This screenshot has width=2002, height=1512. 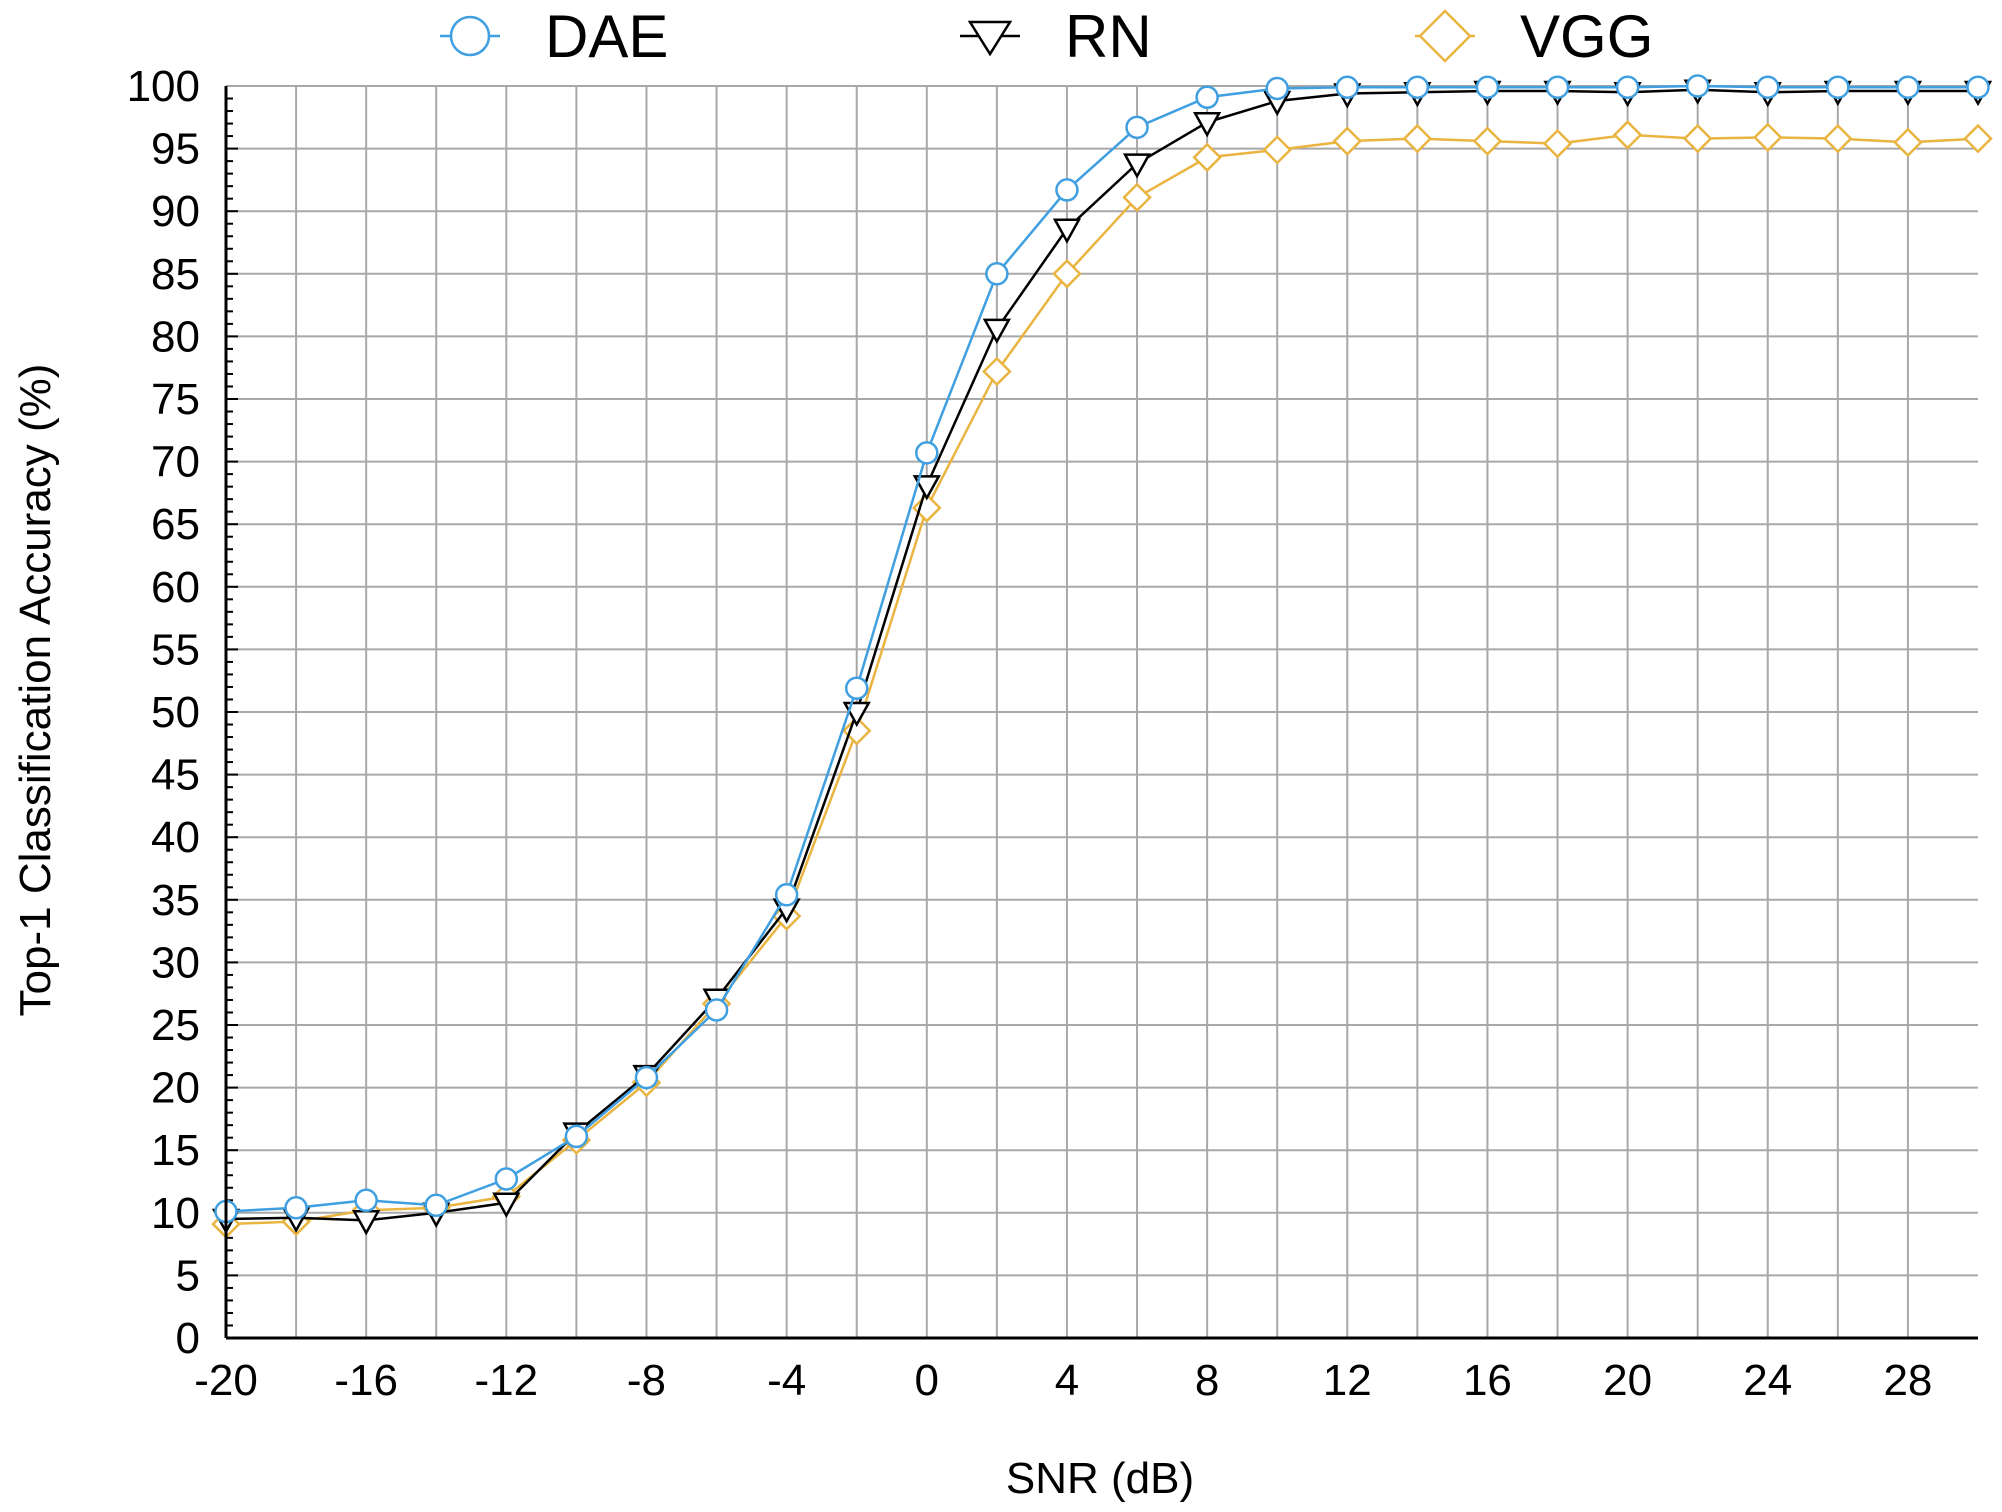 I want to click on x-tick-label: 28, so click(x=1907, y=1380).